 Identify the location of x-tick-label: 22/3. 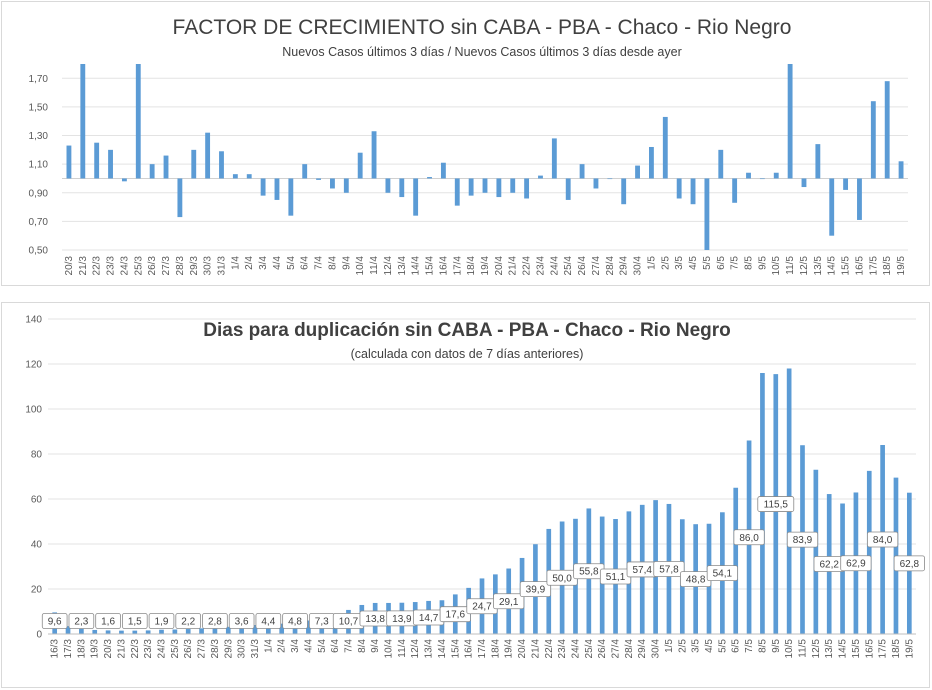
(97, 266).